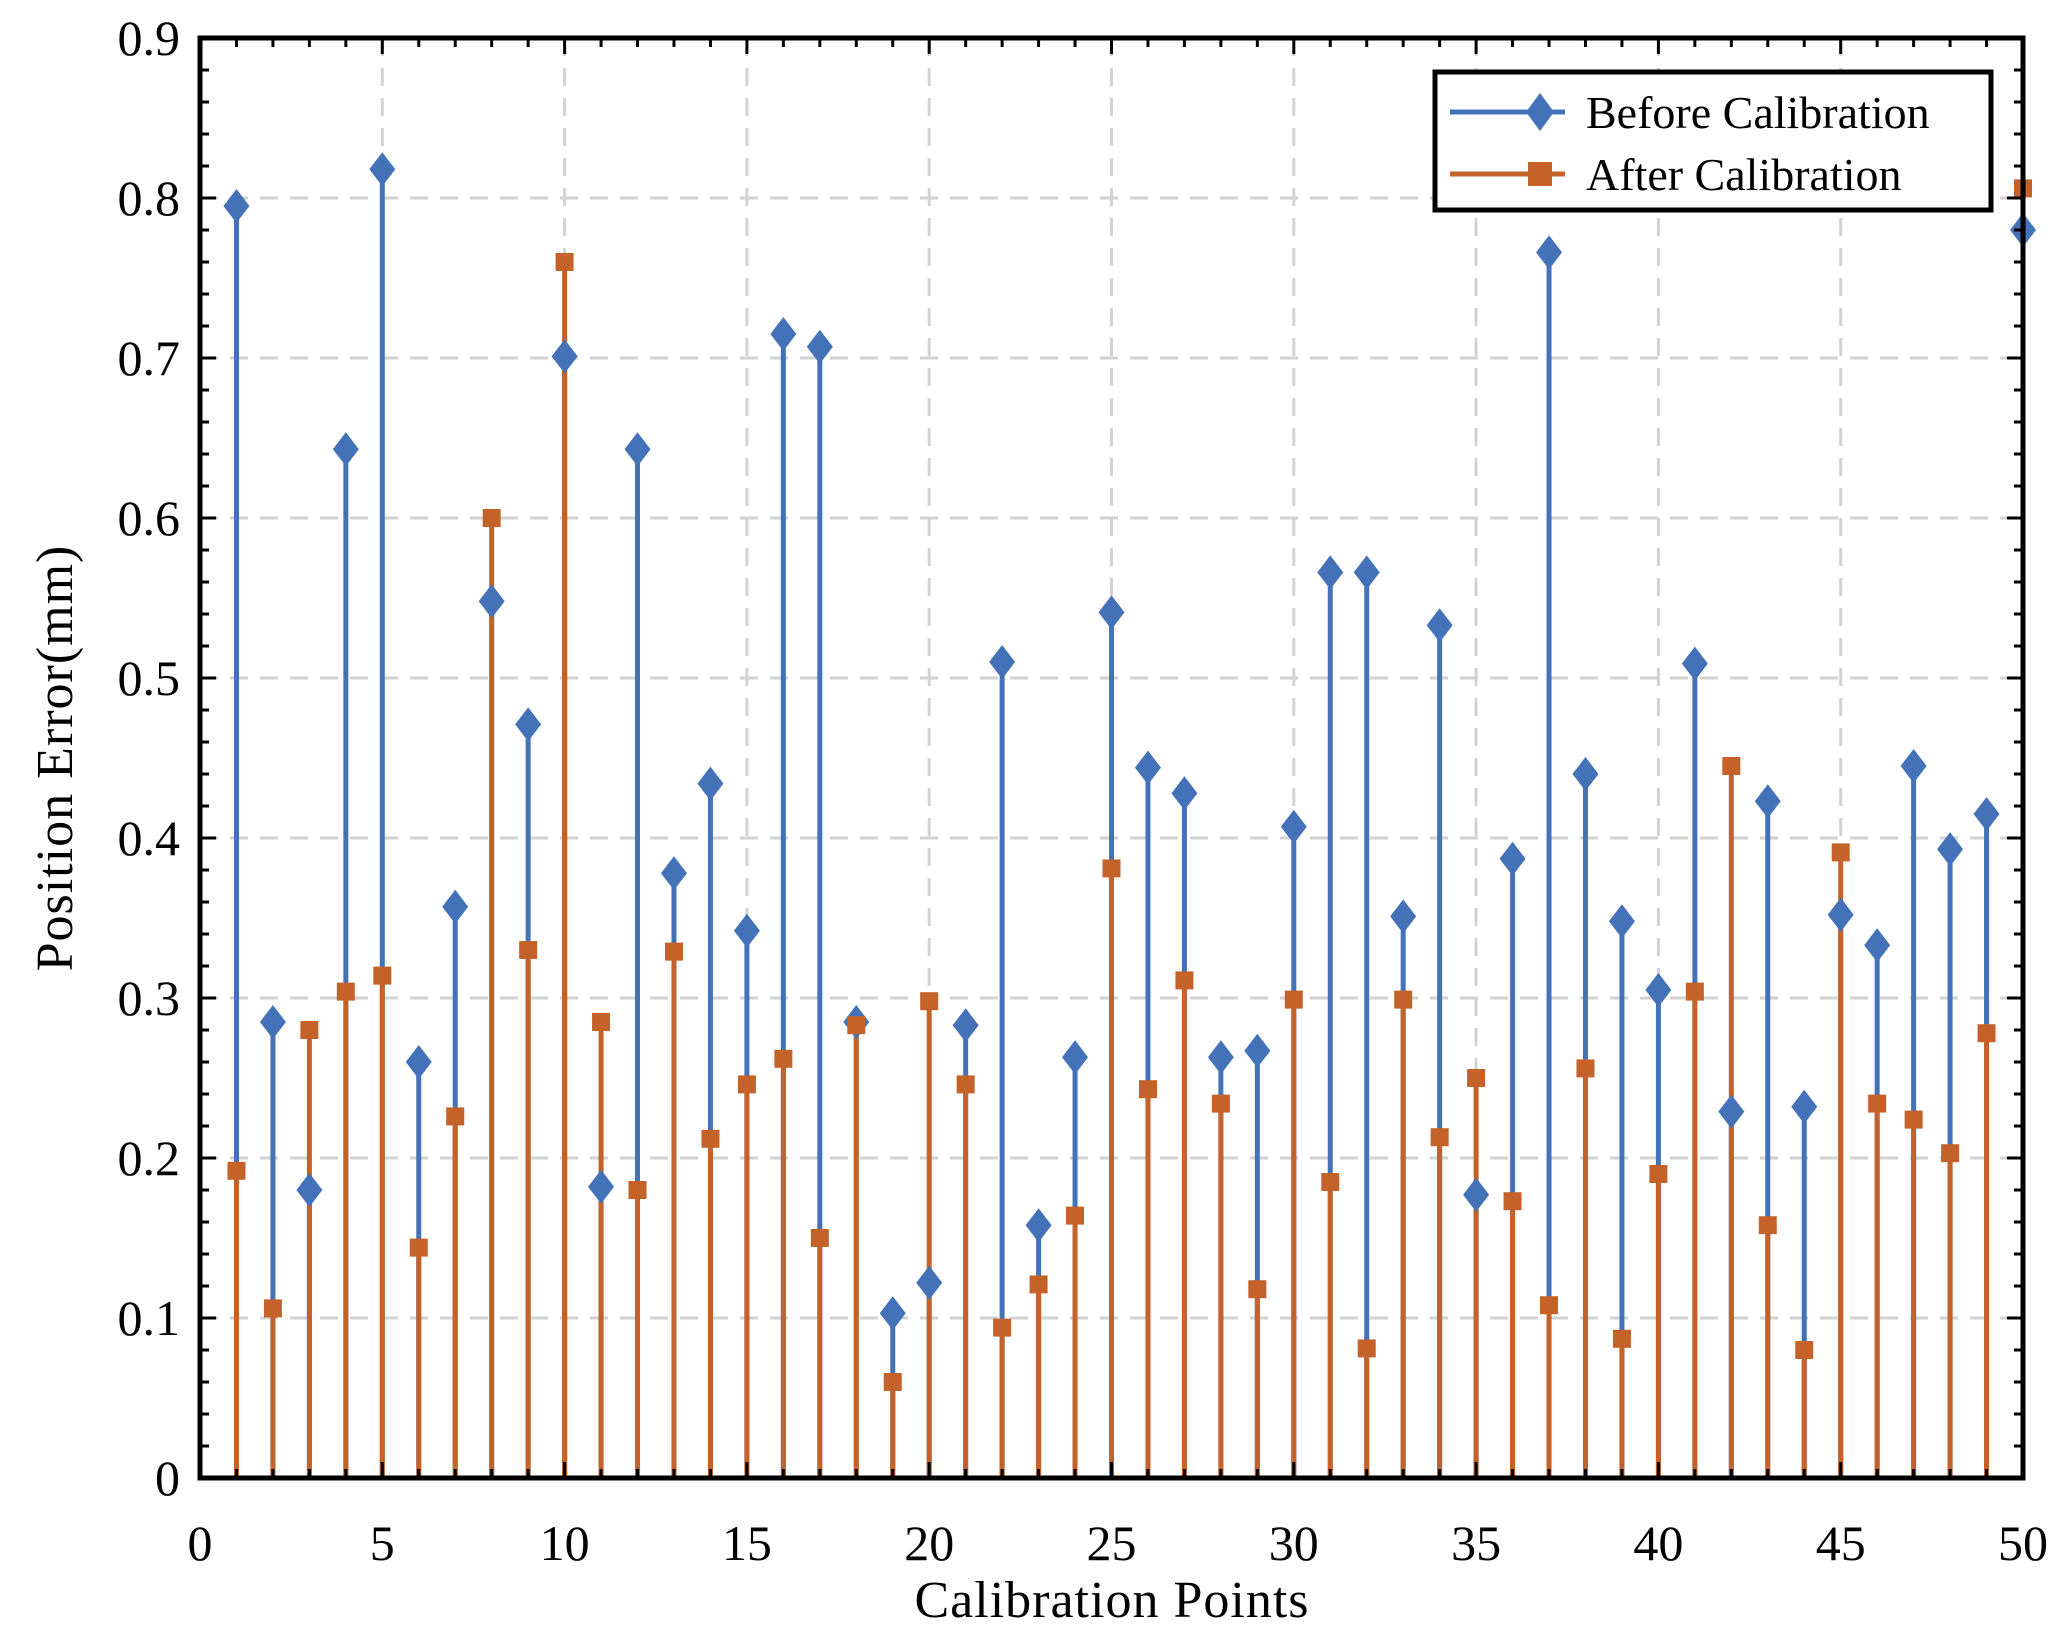  What do you see at coordinates (1112, 1600) in the screenshot?
I see `x-axis-label: Calibration Points` at bounding box center [1112, 1600].